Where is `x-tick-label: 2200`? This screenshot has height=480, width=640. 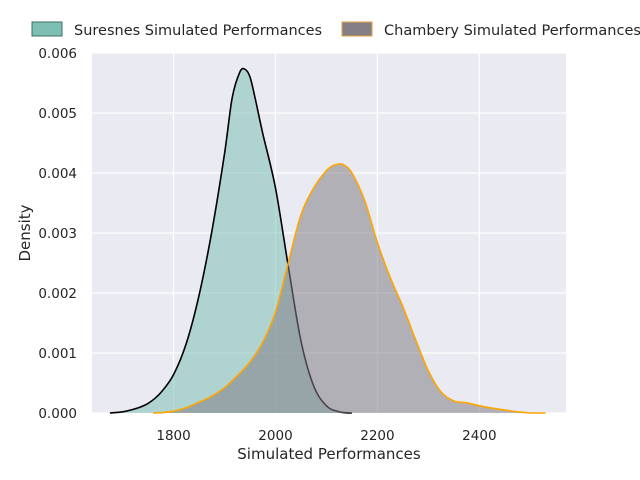 x-tick-label: 2200 is located at coordinates (377, 436).